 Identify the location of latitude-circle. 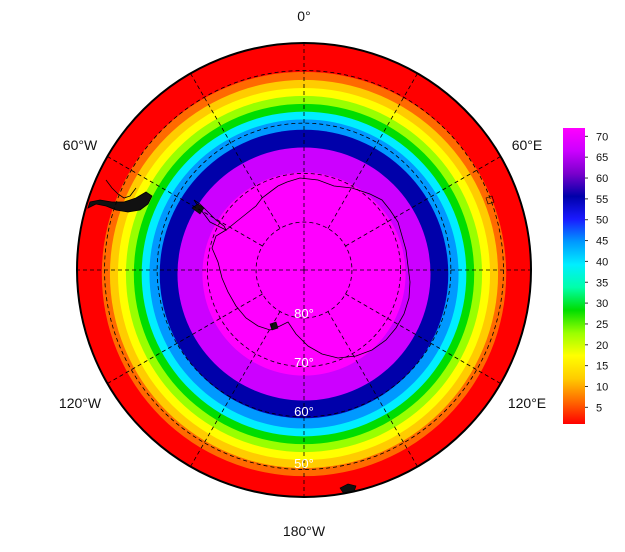
(304, 270).